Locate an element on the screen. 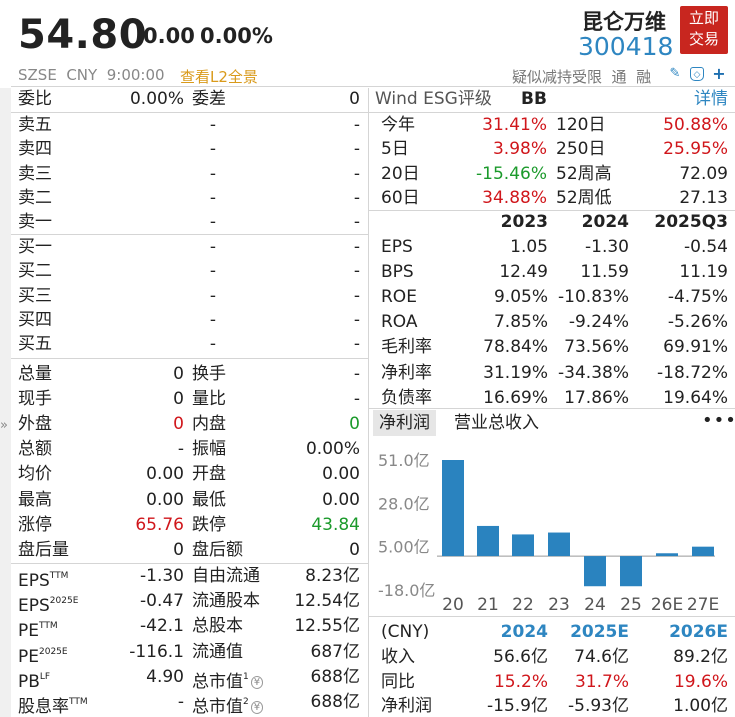 Image resolution: width=735 pixels, height=717 pixels. forecast-year: 2026E is located at coordinates (698, 632).